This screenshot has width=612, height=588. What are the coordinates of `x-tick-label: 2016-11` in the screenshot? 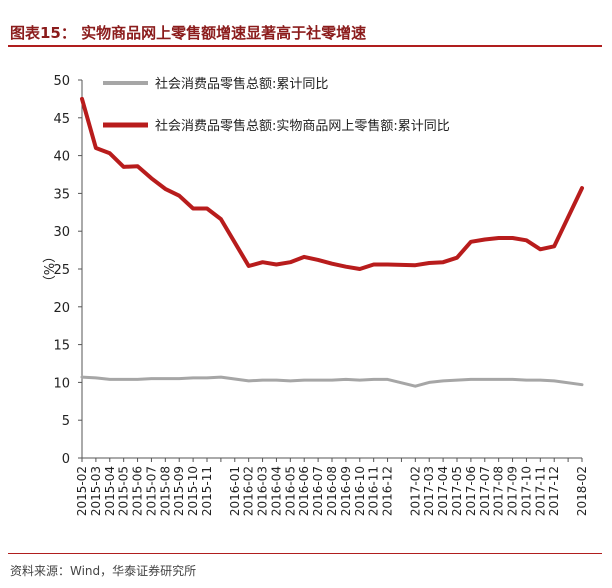 It's located at (374, 491).